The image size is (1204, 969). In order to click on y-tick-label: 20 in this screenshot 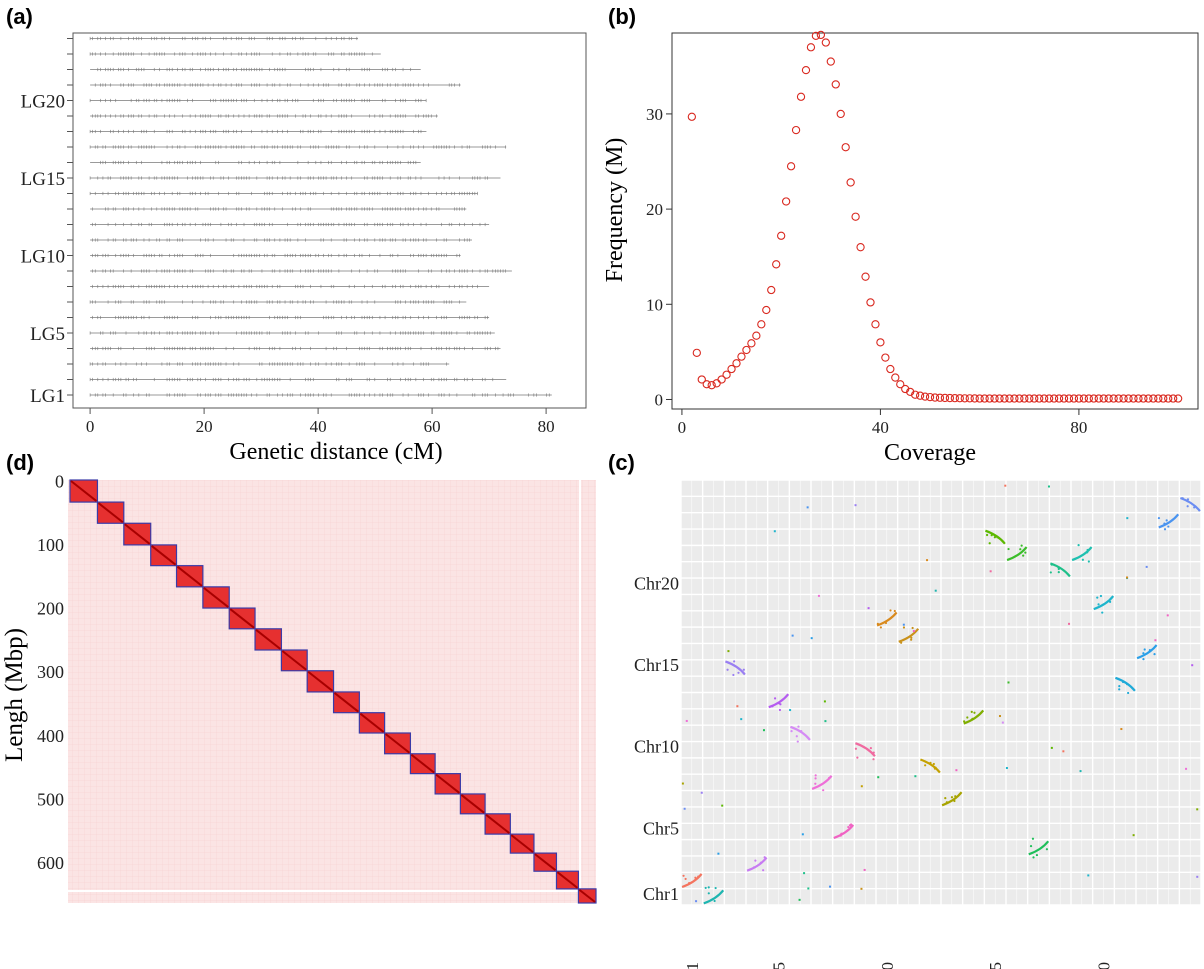, I will do `click(654, 209)`.